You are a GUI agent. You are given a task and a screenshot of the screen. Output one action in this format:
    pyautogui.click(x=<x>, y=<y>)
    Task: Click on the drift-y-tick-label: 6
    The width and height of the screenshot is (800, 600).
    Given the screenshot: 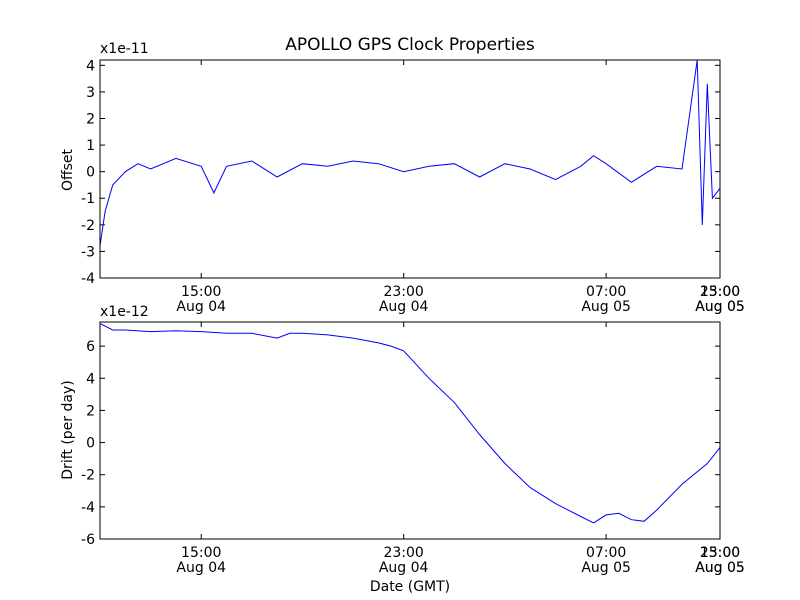 What is the action you would take?
    pyautogui.click(x=90, y=347)
    